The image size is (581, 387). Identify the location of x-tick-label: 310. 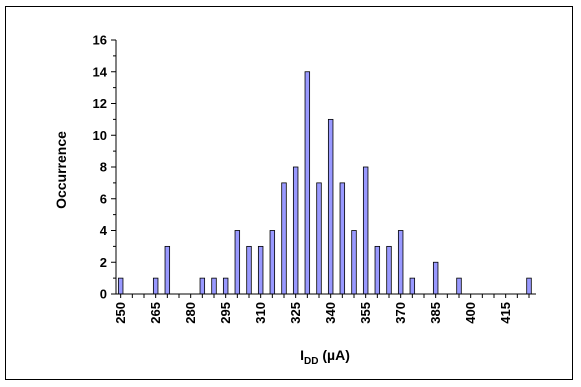
(260, 313).